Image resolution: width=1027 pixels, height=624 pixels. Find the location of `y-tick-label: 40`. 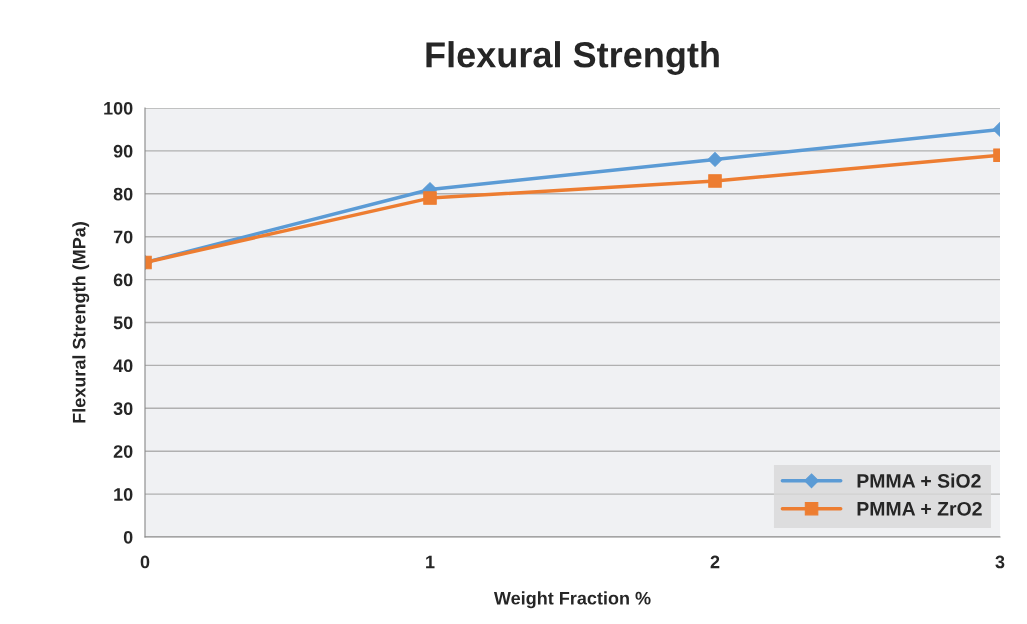

y-tick-label: 40 is located at coordinates (123, 366).